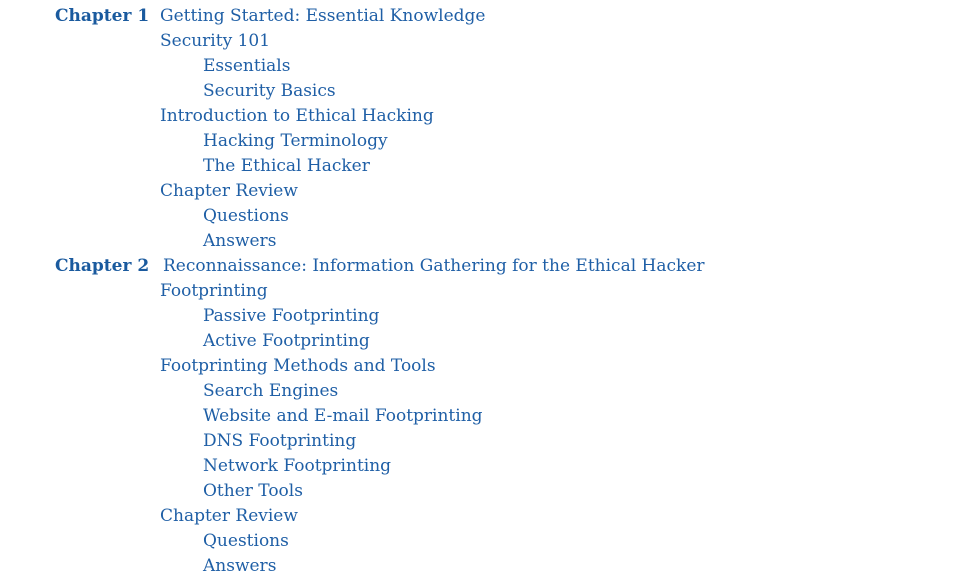 The height and width of the screenshot is (579, 965). Describe the element at coordinates (482, 166) in the screenshot. I see `subsection-row: The Ethical Hacker` at that location.